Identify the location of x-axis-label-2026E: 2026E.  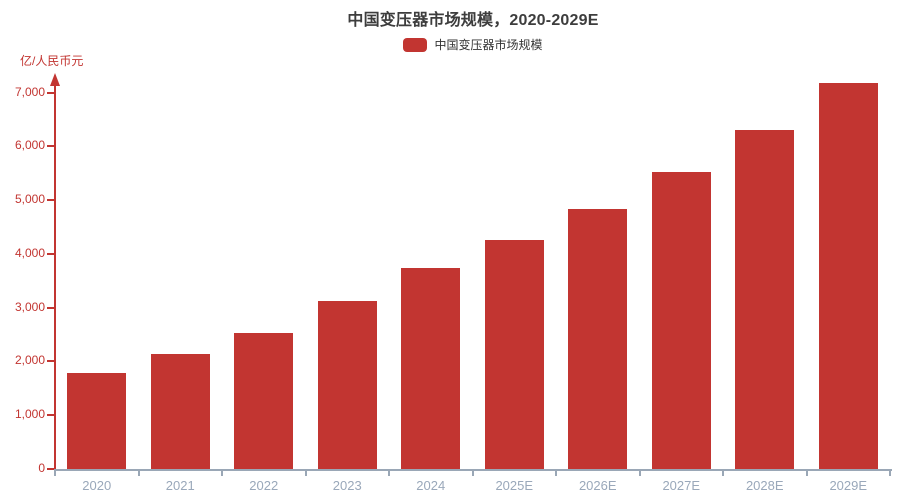
(597, 485).